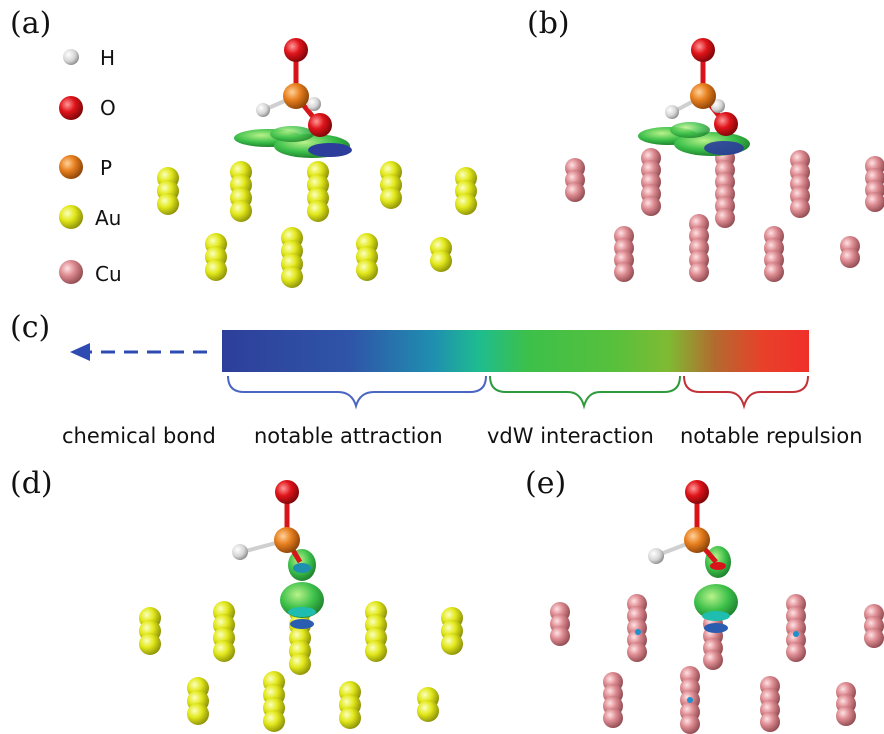 The width and height of the screenshot is (884, 734). What do you see at coordinates (313, 701) in the screenshot?
I see `panel-d-au-front-row` at bounding box center [313, 701].